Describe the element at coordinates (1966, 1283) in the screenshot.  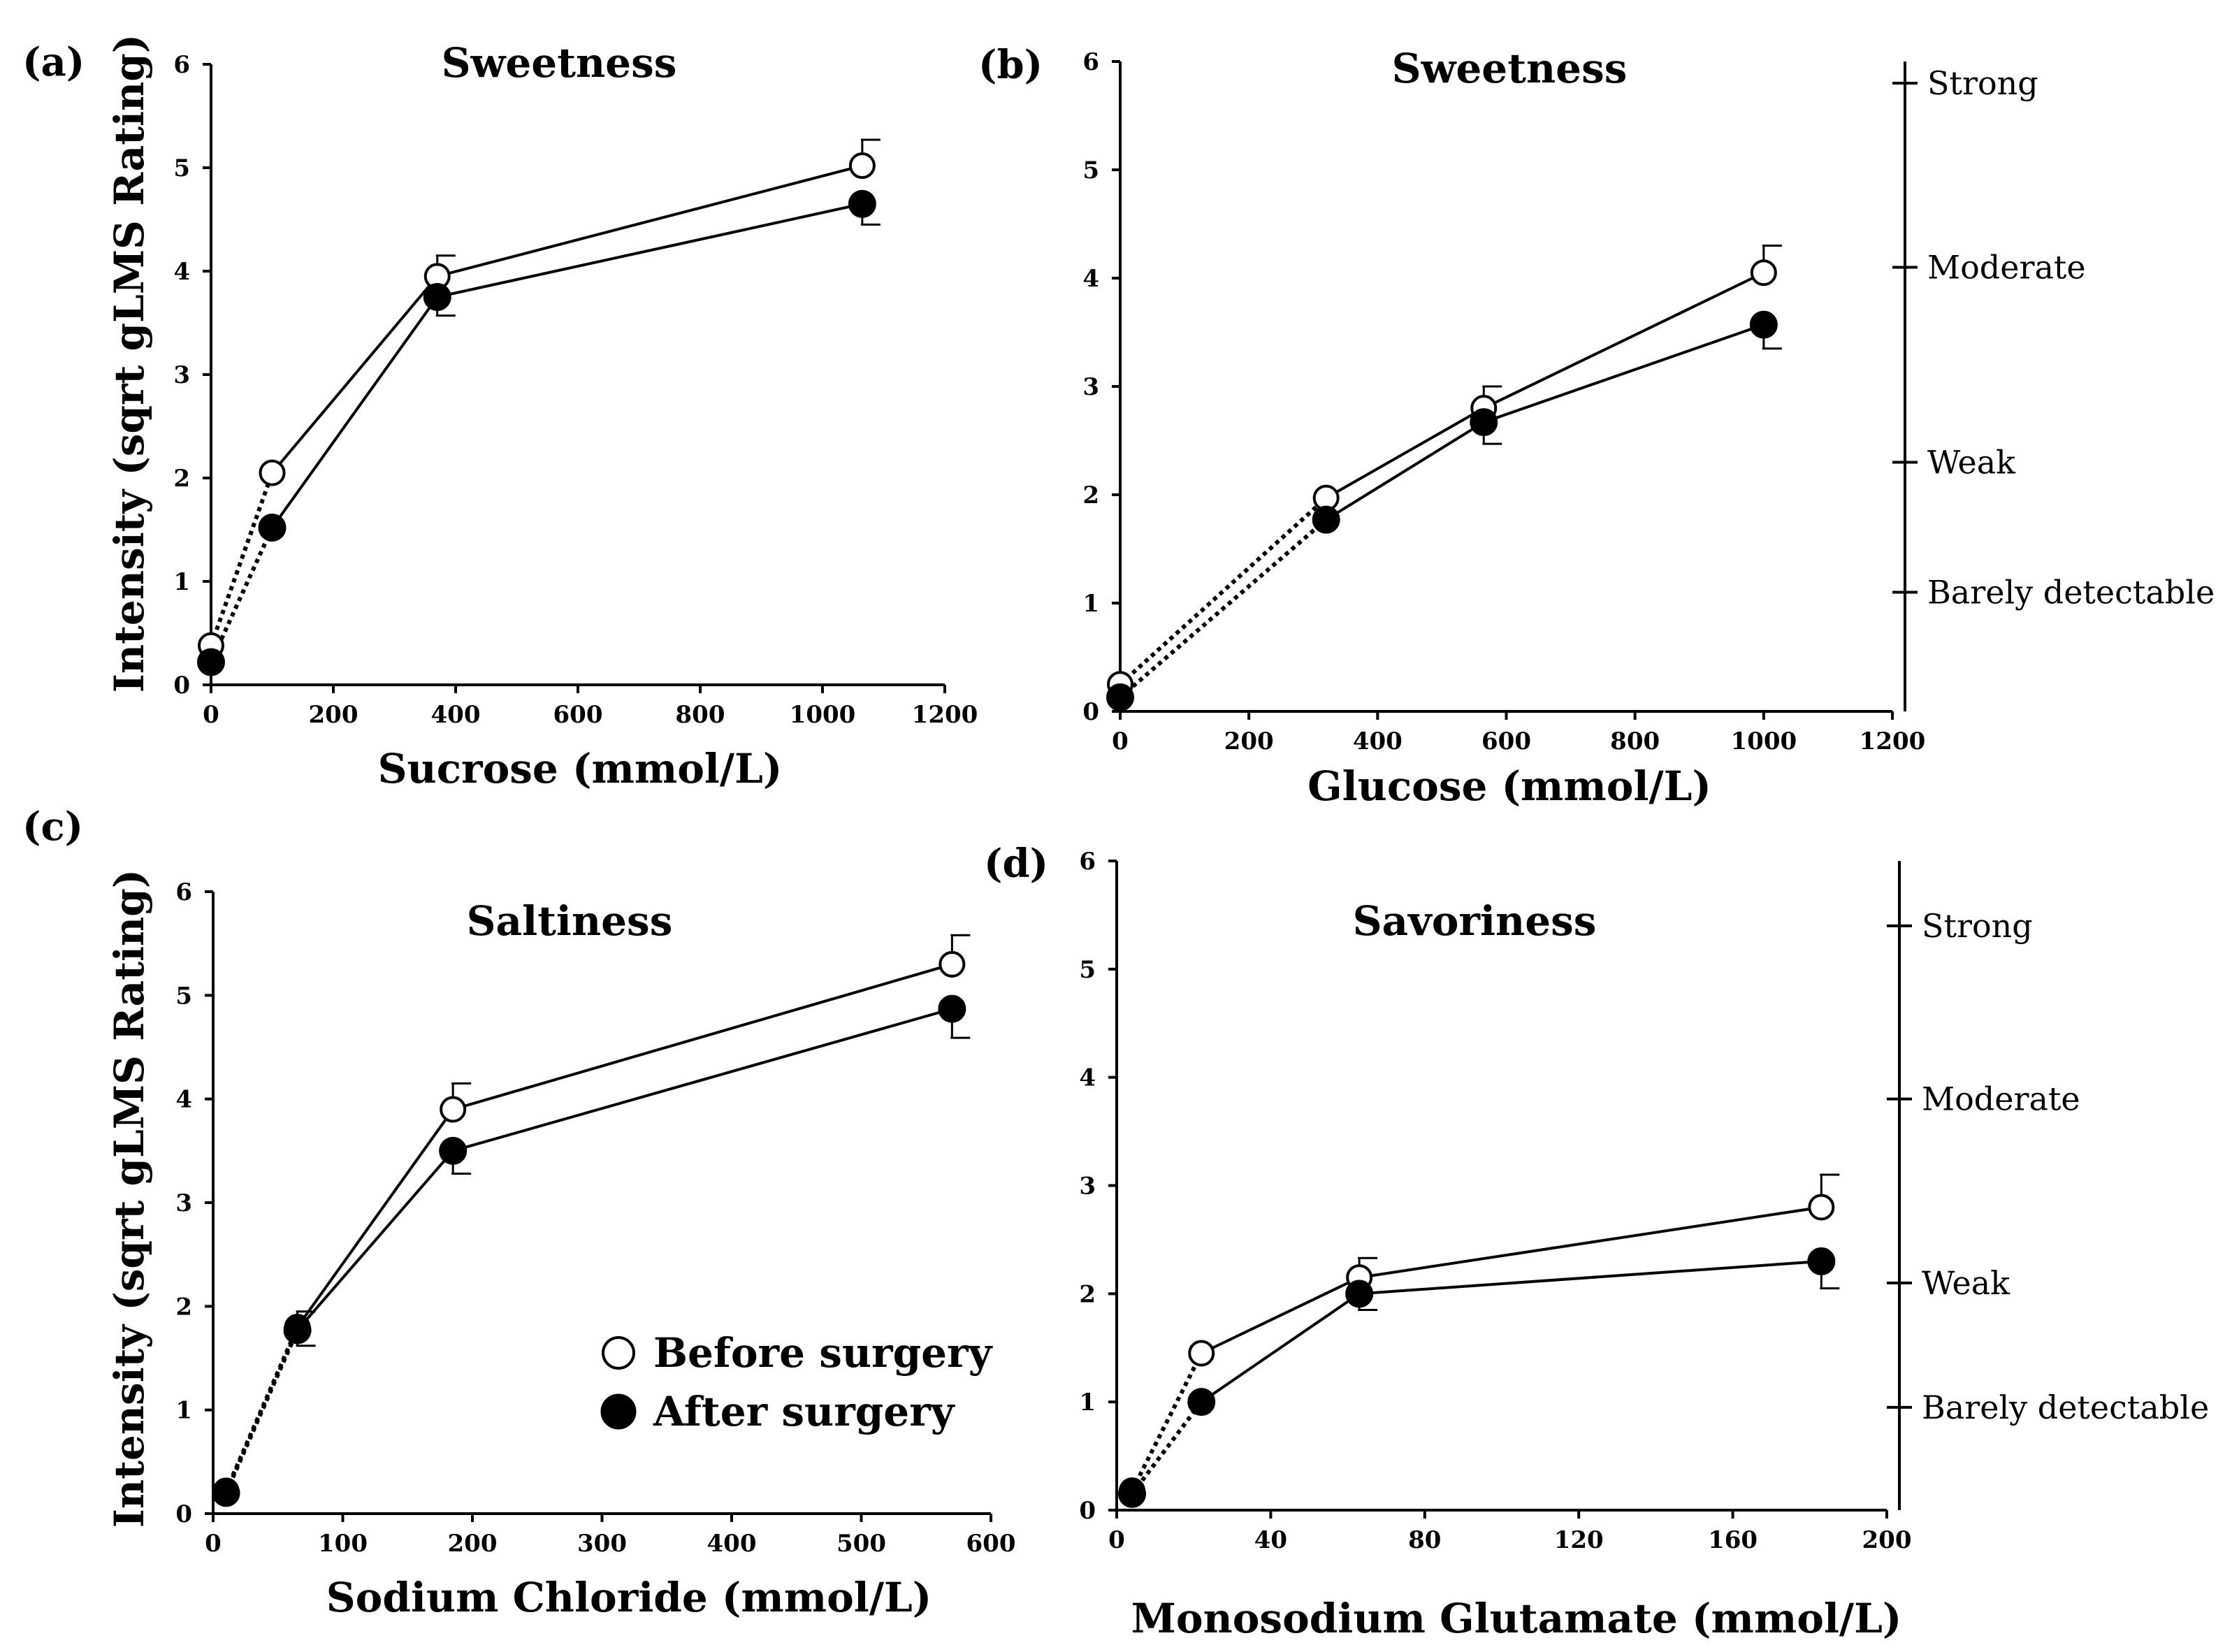
I see `scale-label: Weak` at that location.